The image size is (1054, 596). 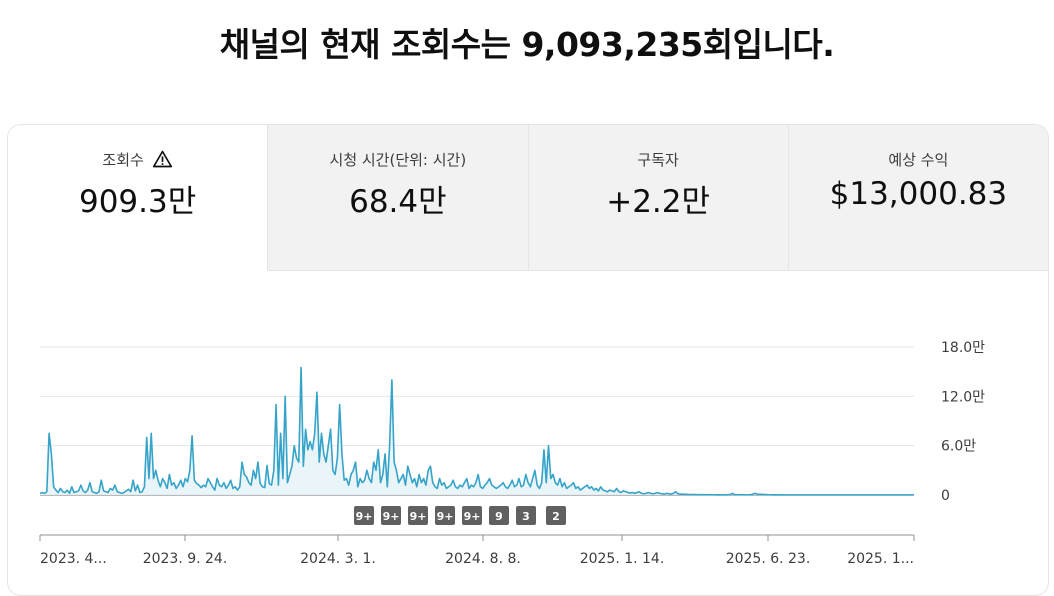 I want to click on tab-views-value: 909.3만, so click(x=137, y=202).